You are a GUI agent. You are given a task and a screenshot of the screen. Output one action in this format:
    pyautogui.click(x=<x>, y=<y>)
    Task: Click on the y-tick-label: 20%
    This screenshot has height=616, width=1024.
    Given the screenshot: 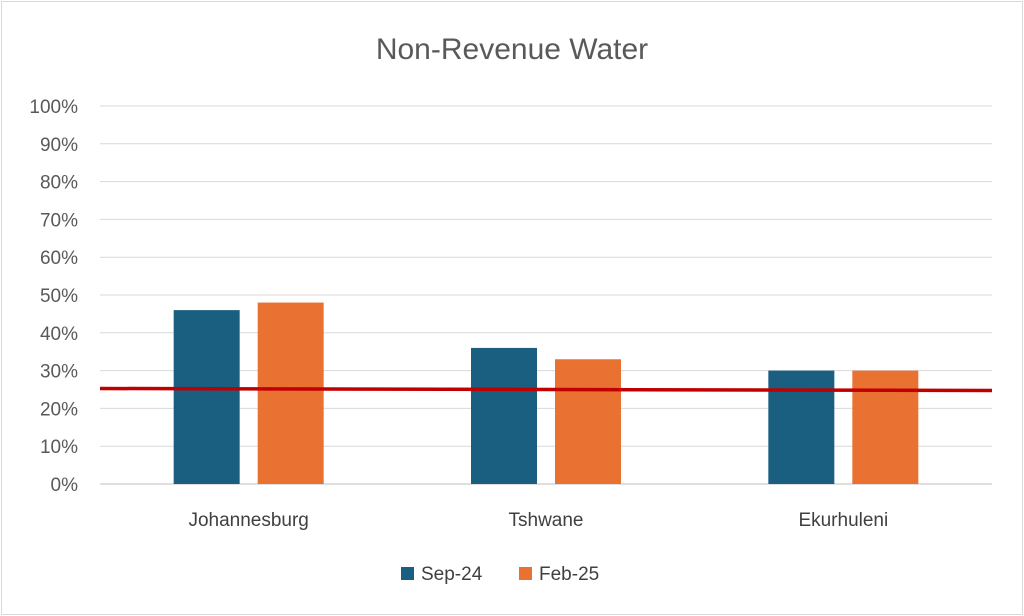 What is the action you would take?
    pyautogui.click(x=59, y=409)
    